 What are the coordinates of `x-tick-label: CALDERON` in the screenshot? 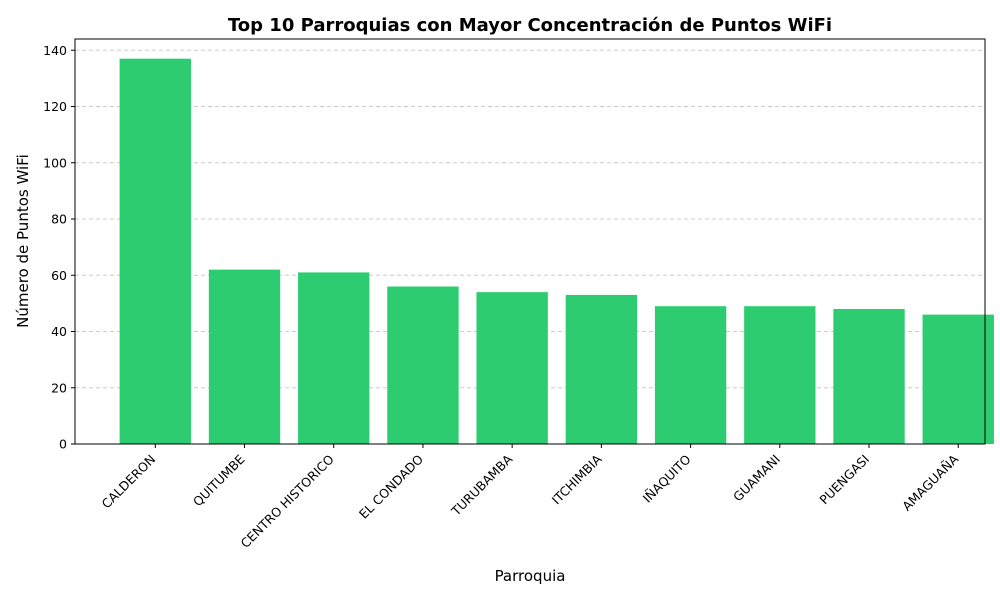 It's located at (129, 482).